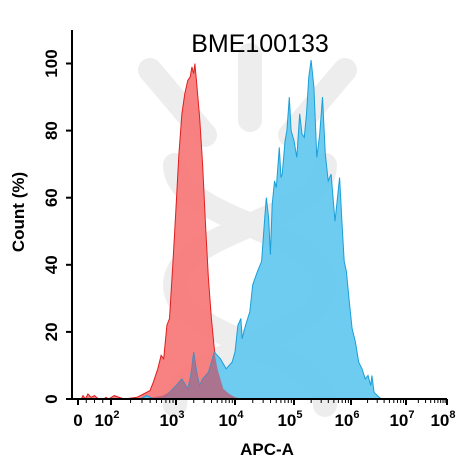 The width and height of the screenshot is (471, 473). What do you see at coordinates (51, 264) in the screenshot?
I see `y-tick-label: 40` at bounding box center [51, 264].